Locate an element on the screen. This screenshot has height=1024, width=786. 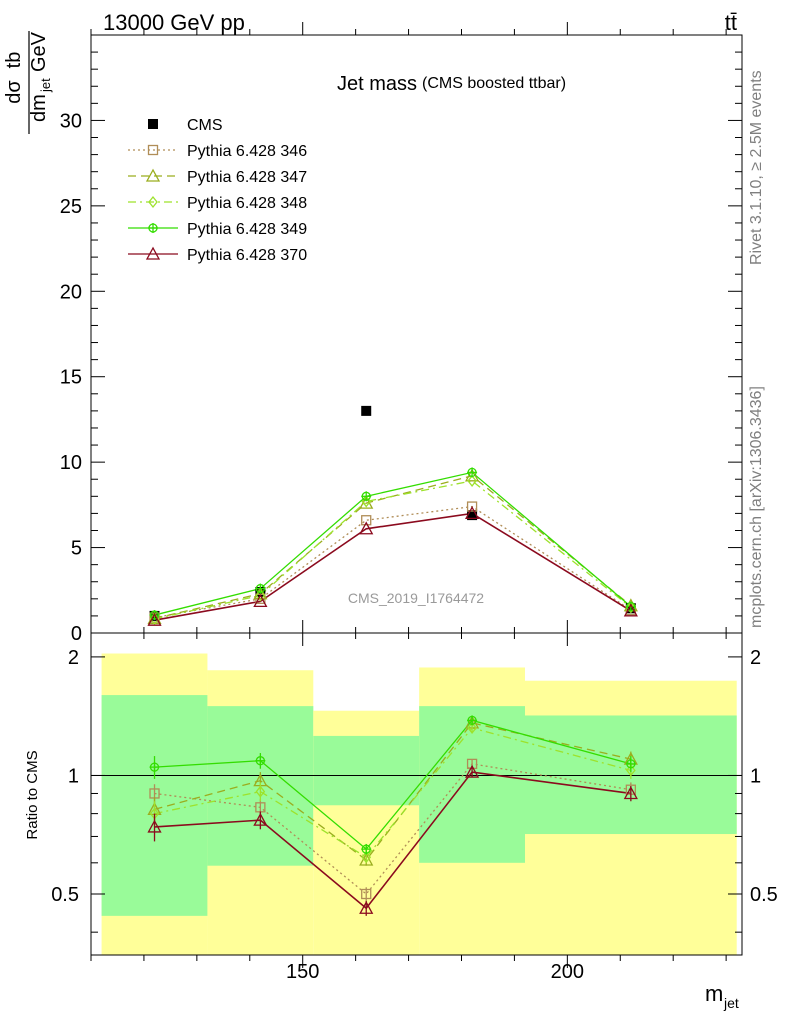
y-label-num-suffix: tb is located at coordinates (14, 60).